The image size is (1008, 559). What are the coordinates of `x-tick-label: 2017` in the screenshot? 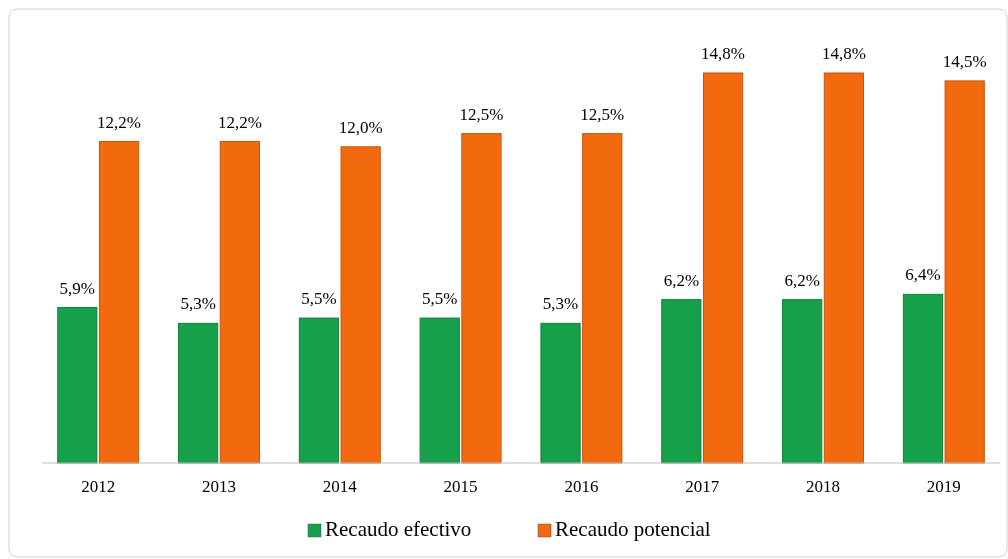 It's located at (702, 486).